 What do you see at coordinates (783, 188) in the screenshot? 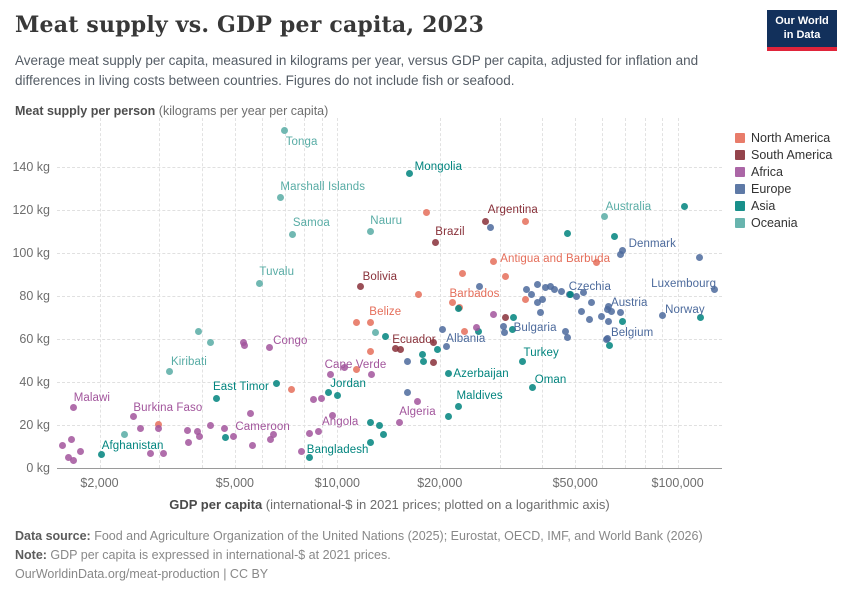
I see `legend-item-europe: Europe` at bounding box center [783, 188].